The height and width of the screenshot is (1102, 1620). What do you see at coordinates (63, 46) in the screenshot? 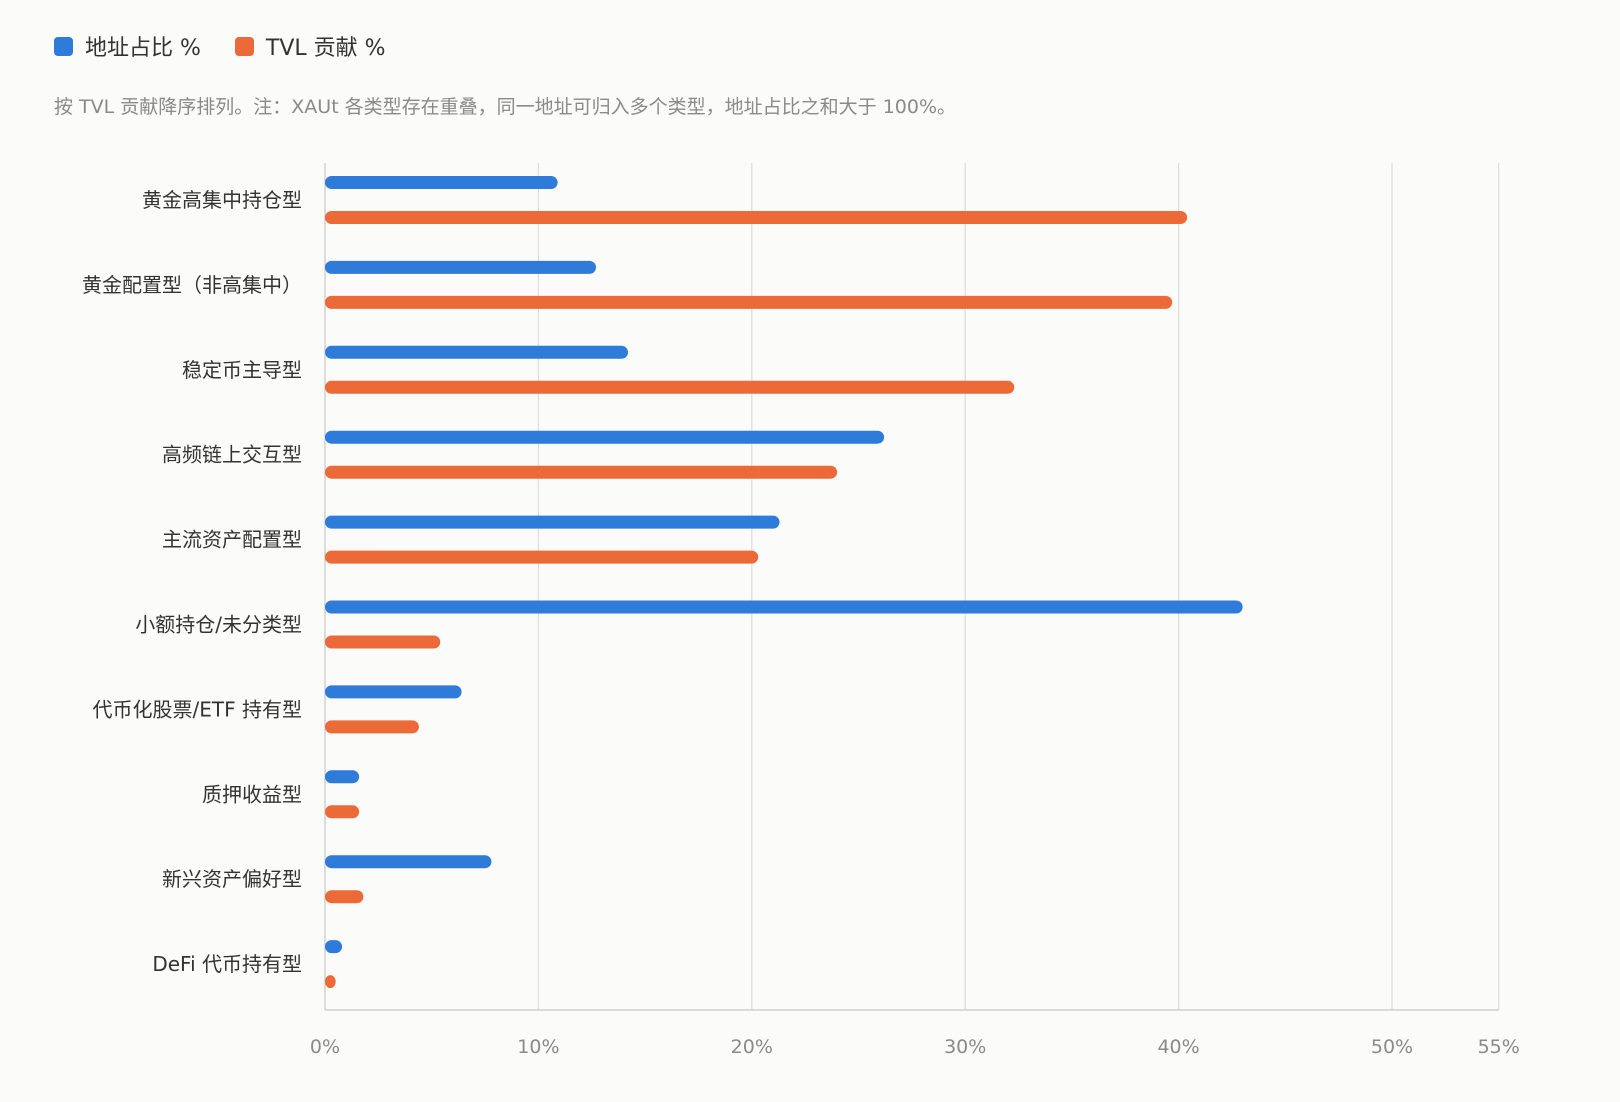
I see `legend-swatch-address` at bounding box center [63, 46].